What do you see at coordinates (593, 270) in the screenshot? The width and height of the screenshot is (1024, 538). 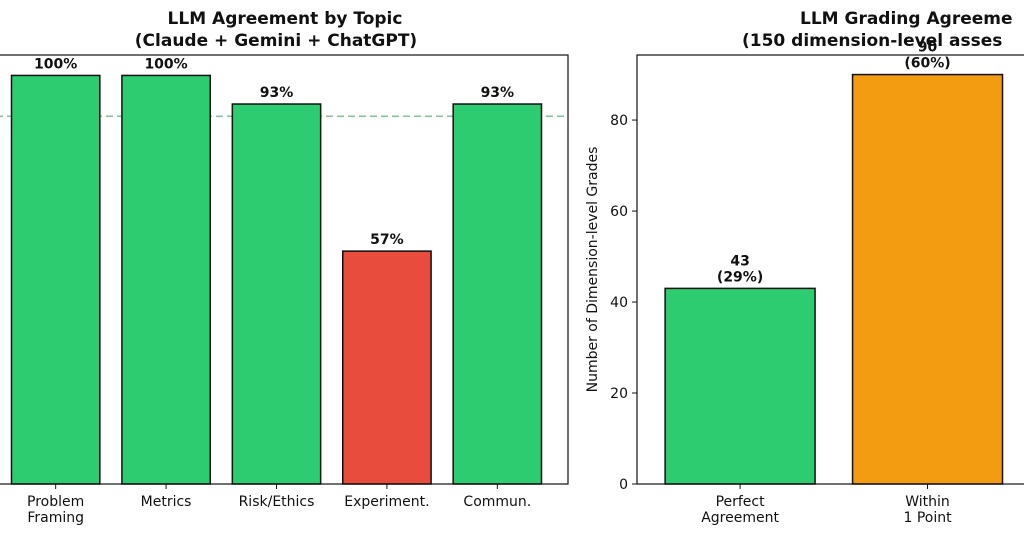 I see `y-axis-label: Number of Dimension-level Grades` at bounding box center [593, 270].